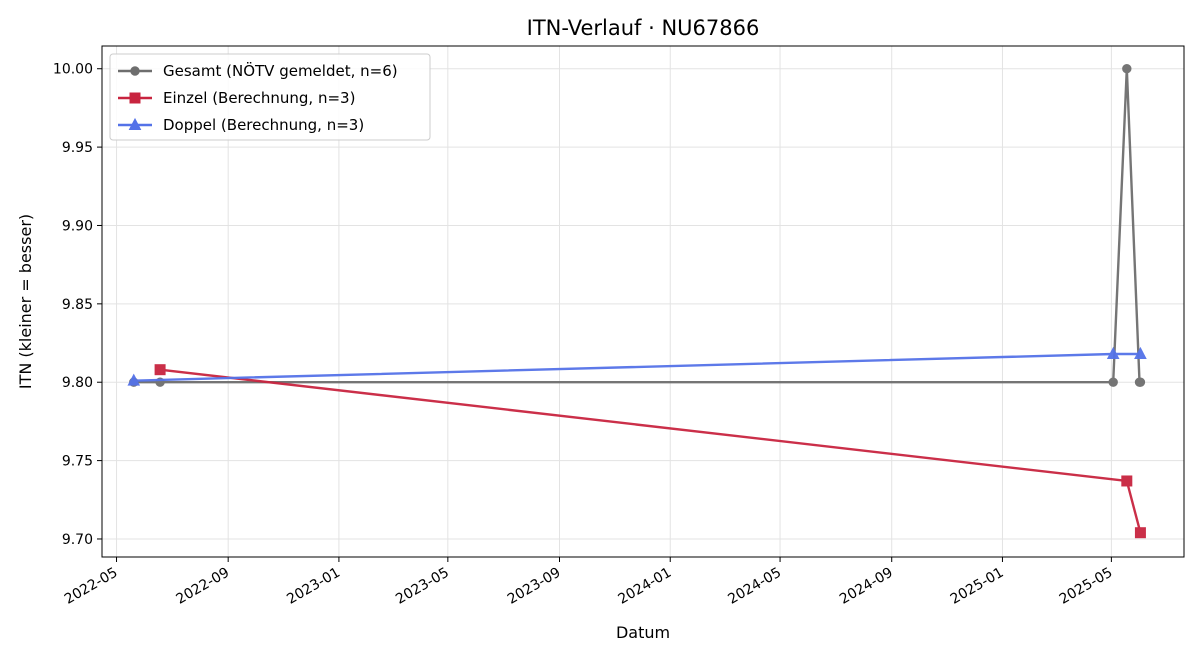 Image resolution: width=1200 pixels, height=660 pixels. Describe the element at coordinates (77, 383) in the screenshot. I see `y-tick-label: 9.80` at that location.